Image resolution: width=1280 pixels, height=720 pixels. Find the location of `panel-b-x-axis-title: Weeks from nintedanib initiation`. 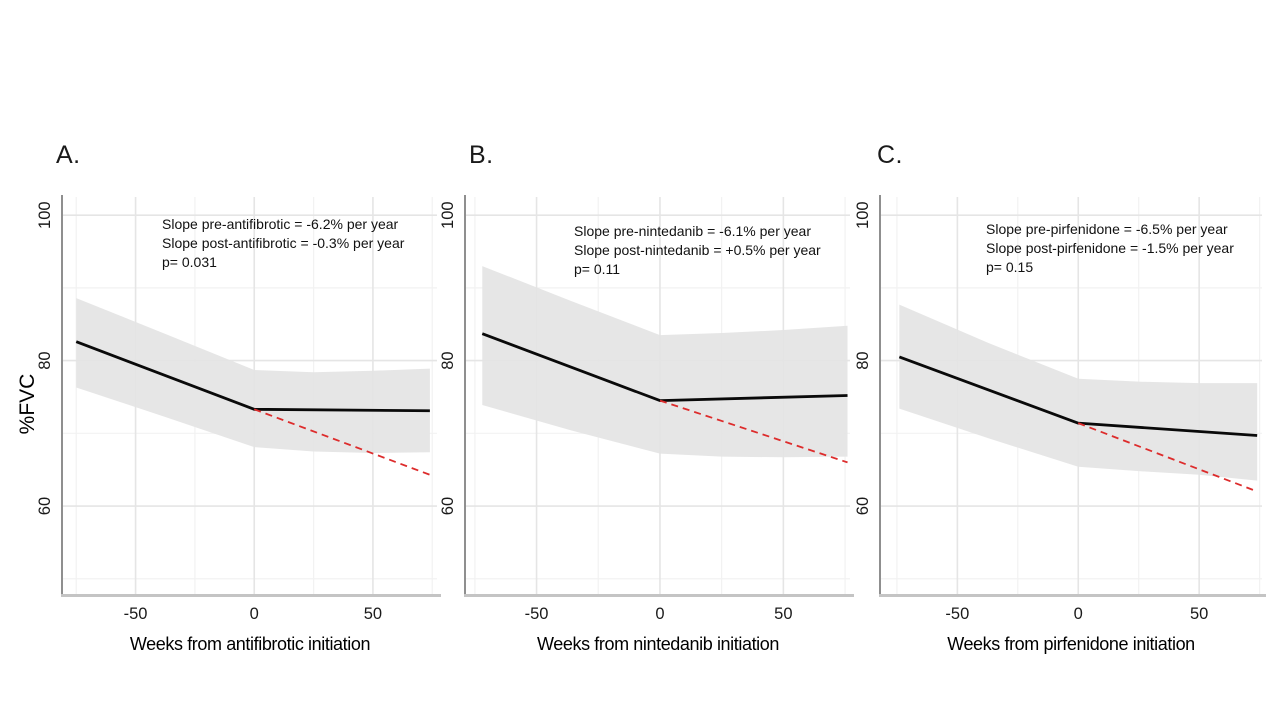

panel-b-x-axis-title: Weeks from nintedanib initiation is located at coordinates (657, 644).